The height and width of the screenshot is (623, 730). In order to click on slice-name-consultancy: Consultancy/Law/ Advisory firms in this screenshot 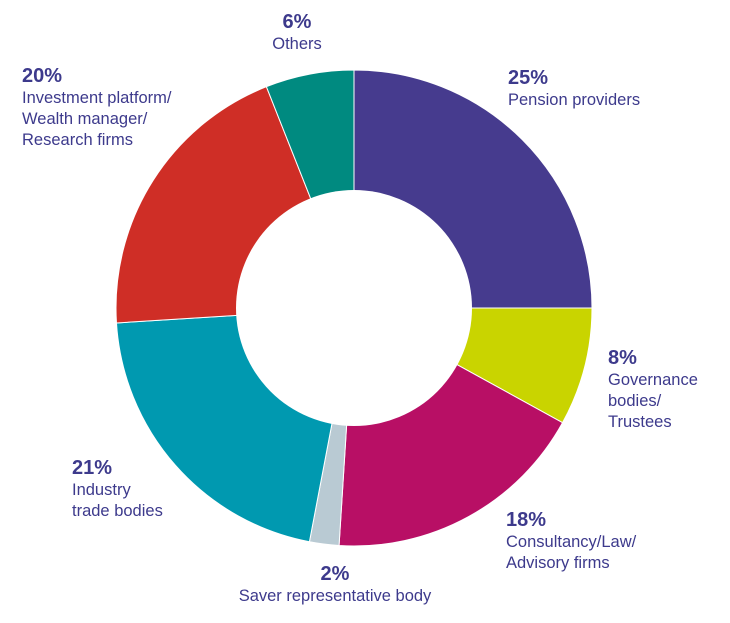, I will do `click(571, 552)`.